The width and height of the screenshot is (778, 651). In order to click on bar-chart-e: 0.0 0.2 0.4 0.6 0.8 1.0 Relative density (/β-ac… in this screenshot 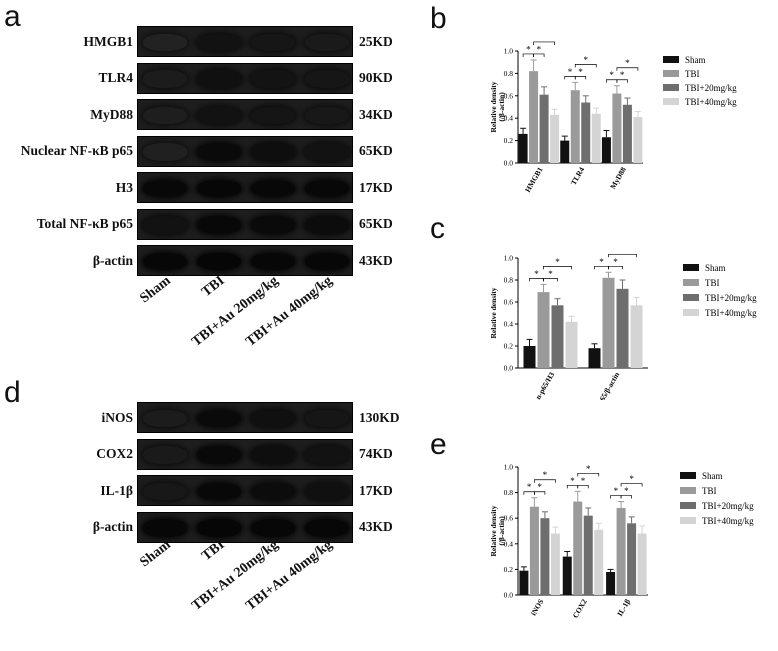, I will do `click(621, 541)`.